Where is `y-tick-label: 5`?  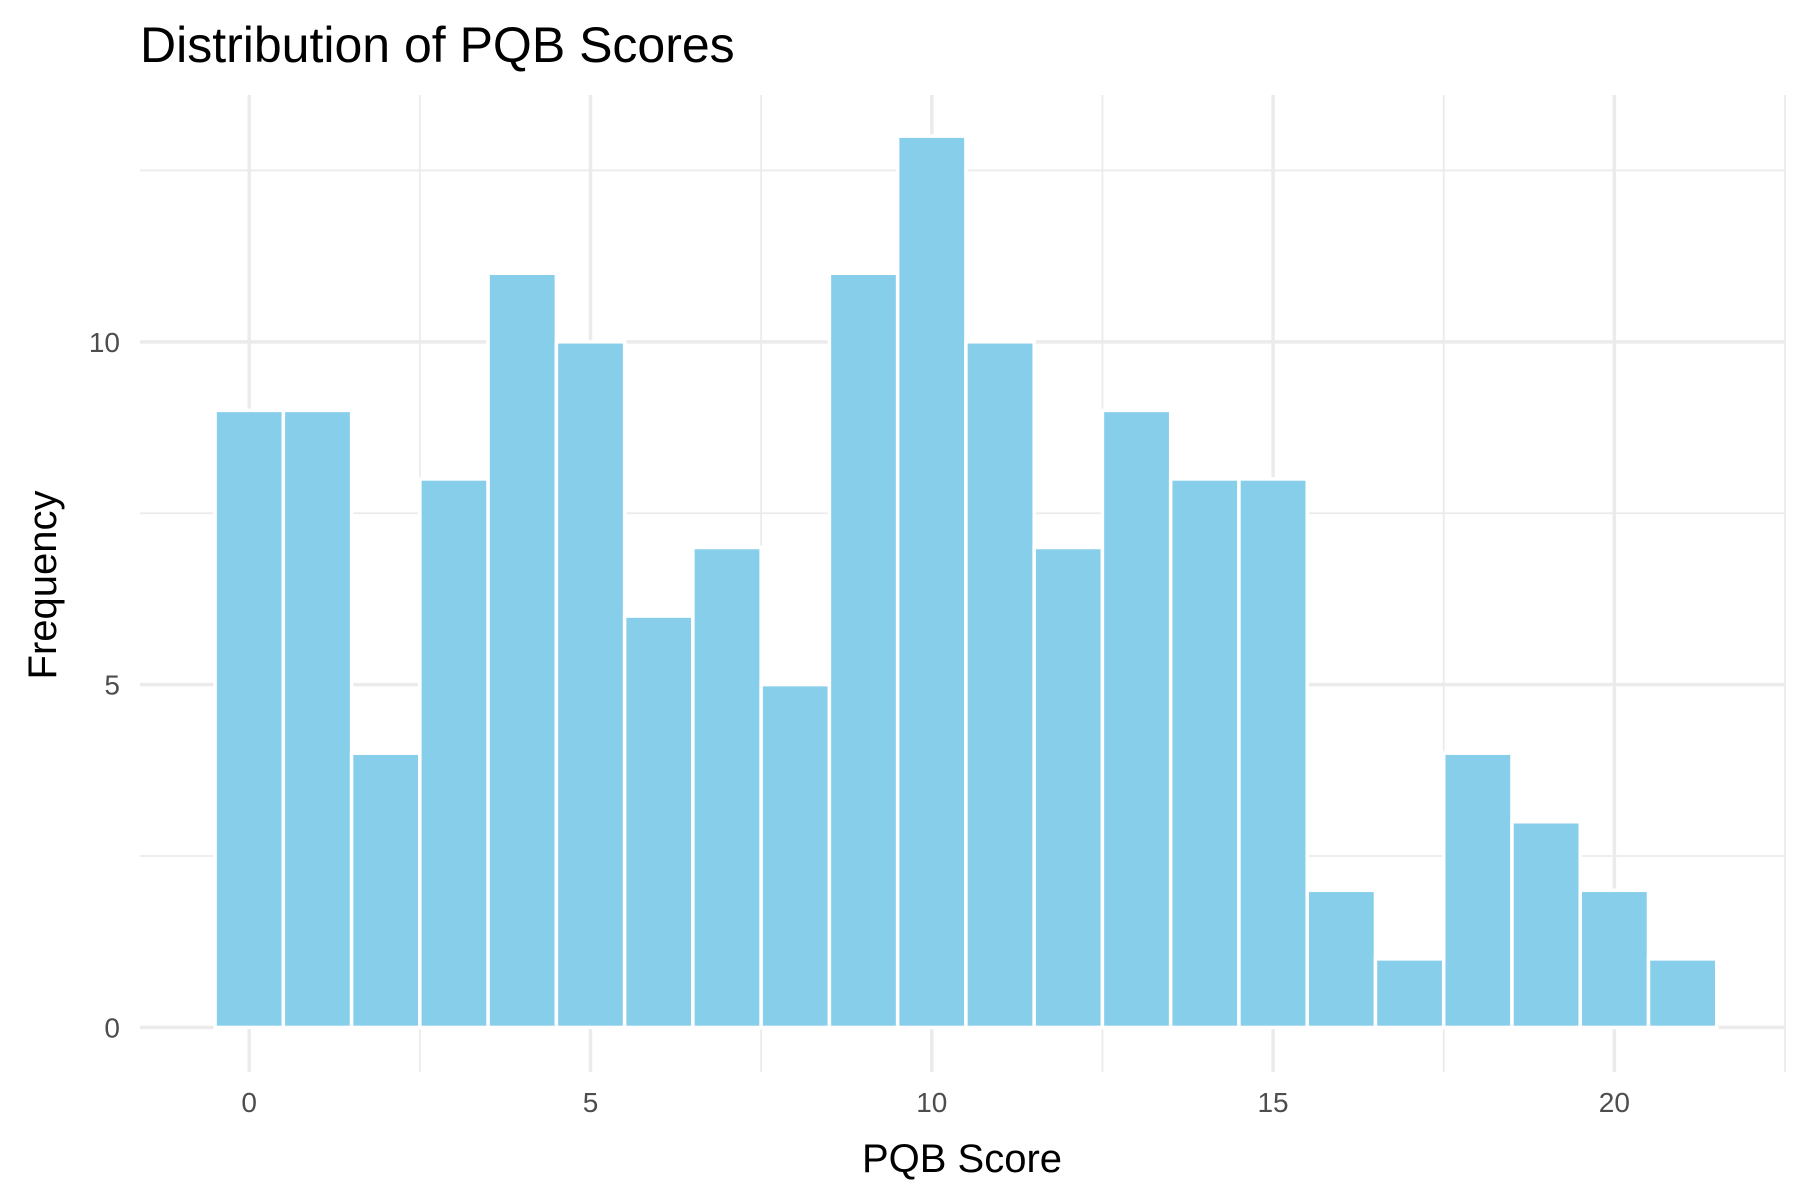
y-tick-label: 5 is located at coordinates (112, 685).